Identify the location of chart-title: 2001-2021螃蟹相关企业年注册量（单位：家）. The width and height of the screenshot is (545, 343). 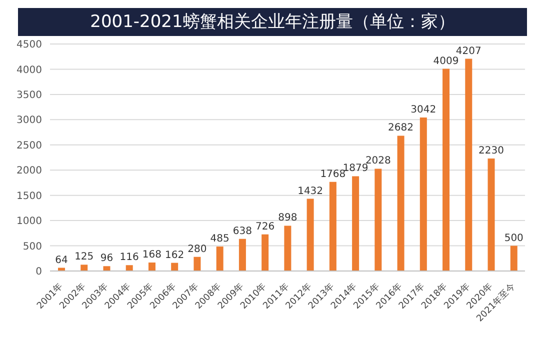
(272, 22).